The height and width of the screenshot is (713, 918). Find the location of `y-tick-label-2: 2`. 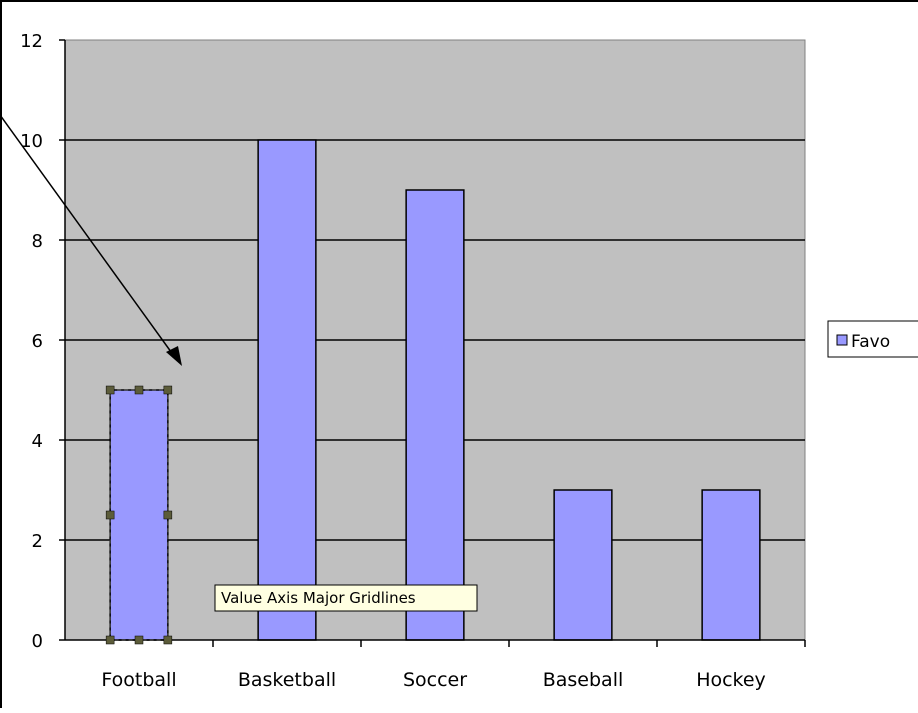

y-tick-label-2: 2 is located at coordinates (37, 541).